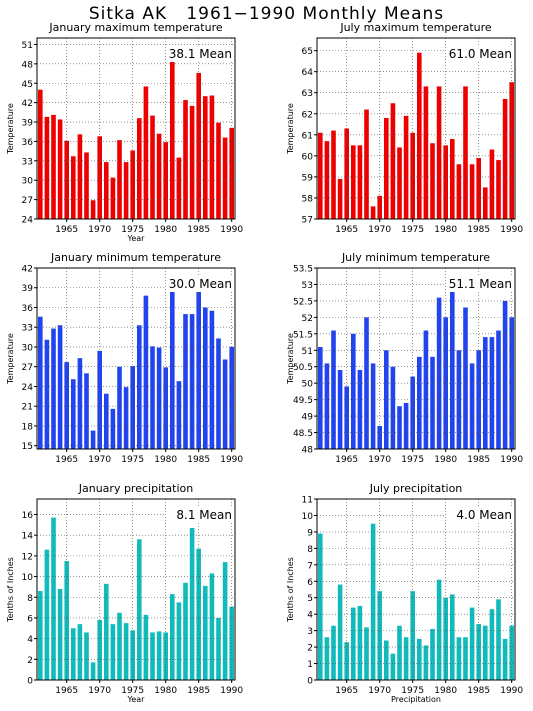 The height and width of the screenshot is (711, 533). I want to click on mean-annotation: 38.1 Mean, so click(200, 54).